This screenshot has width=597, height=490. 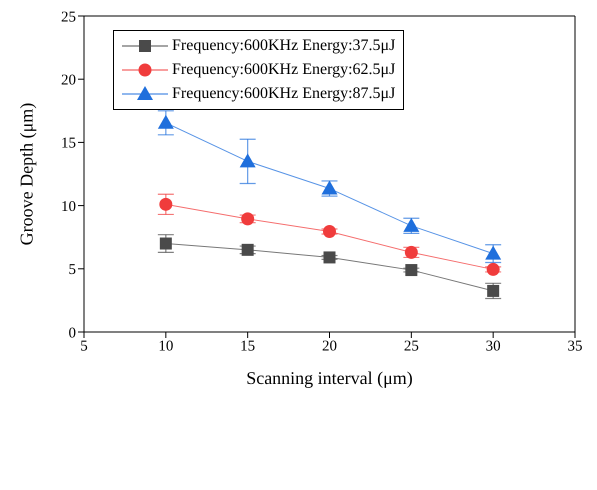 I want to click on x-tick-label: 10, so click(x=166, y=346).